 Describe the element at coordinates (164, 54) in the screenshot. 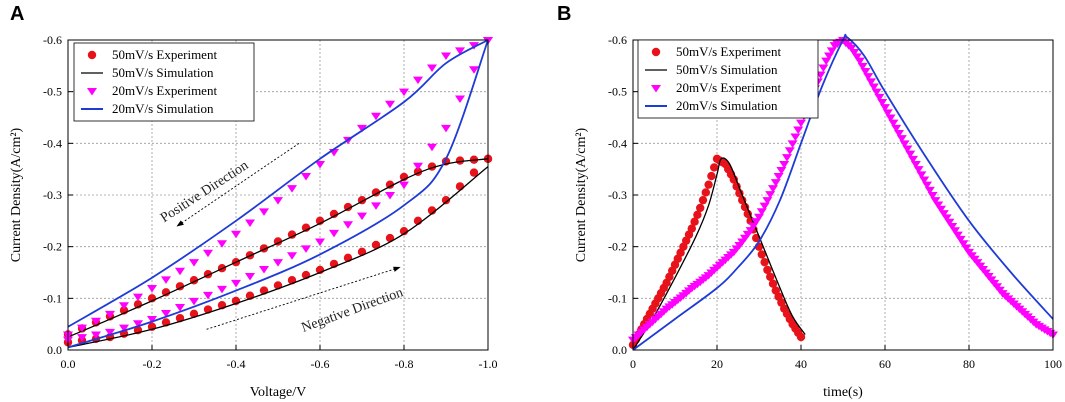

I see `legend-label: 50mV/s Experiment` at that location.